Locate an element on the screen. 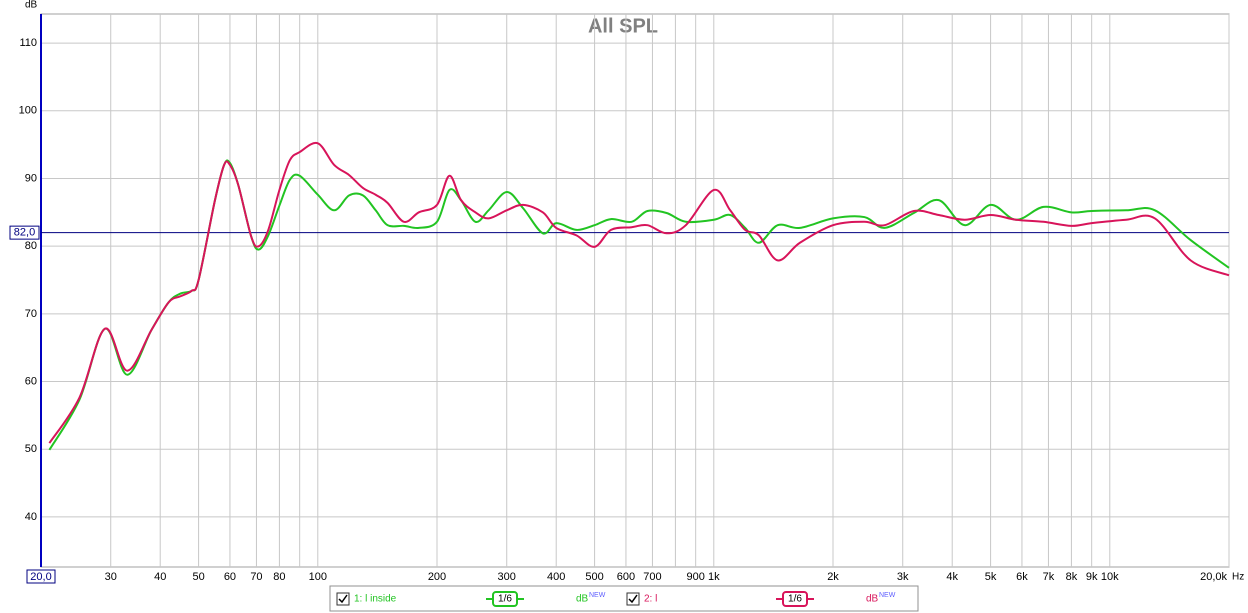 The height and width of the screenshot is (613, 1248). x-tick-label: 200 is located at coordinates (437, 577).